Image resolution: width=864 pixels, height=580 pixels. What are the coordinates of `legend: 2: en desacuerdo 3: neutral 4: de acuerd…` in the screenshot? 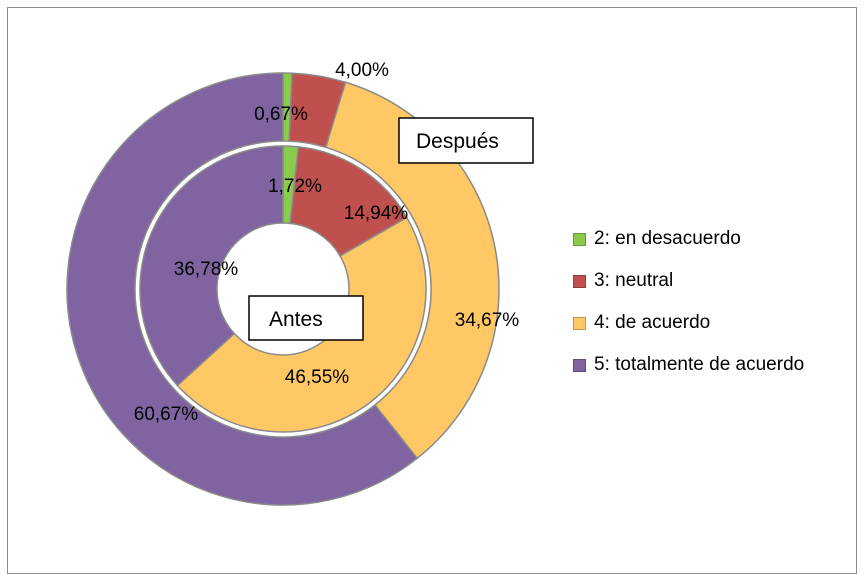 It's located at (688, 302).